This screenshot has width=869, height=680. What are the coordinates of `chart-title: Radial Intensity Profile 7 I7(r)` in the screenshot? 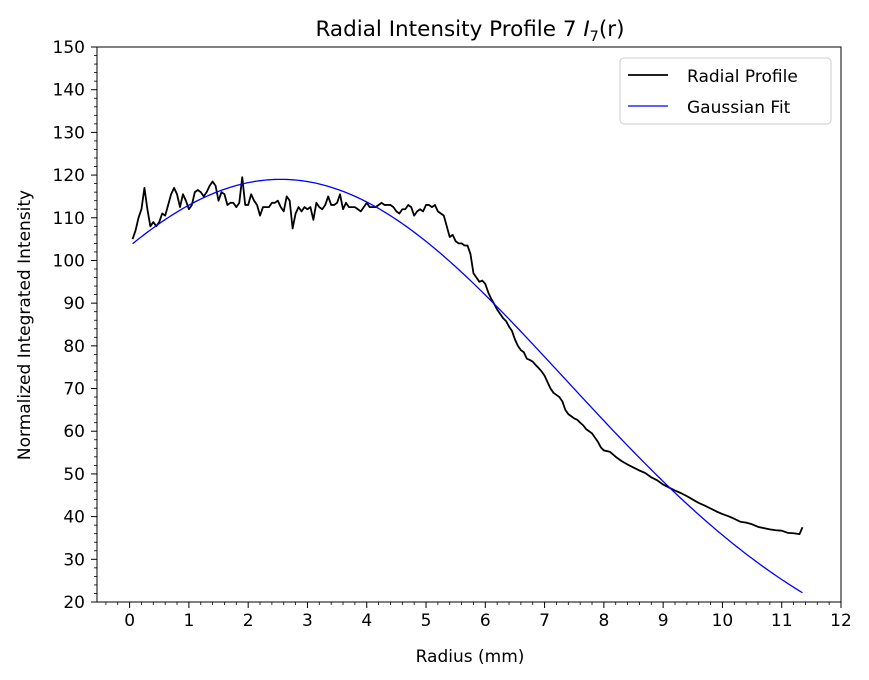 It's located at (469, 31).